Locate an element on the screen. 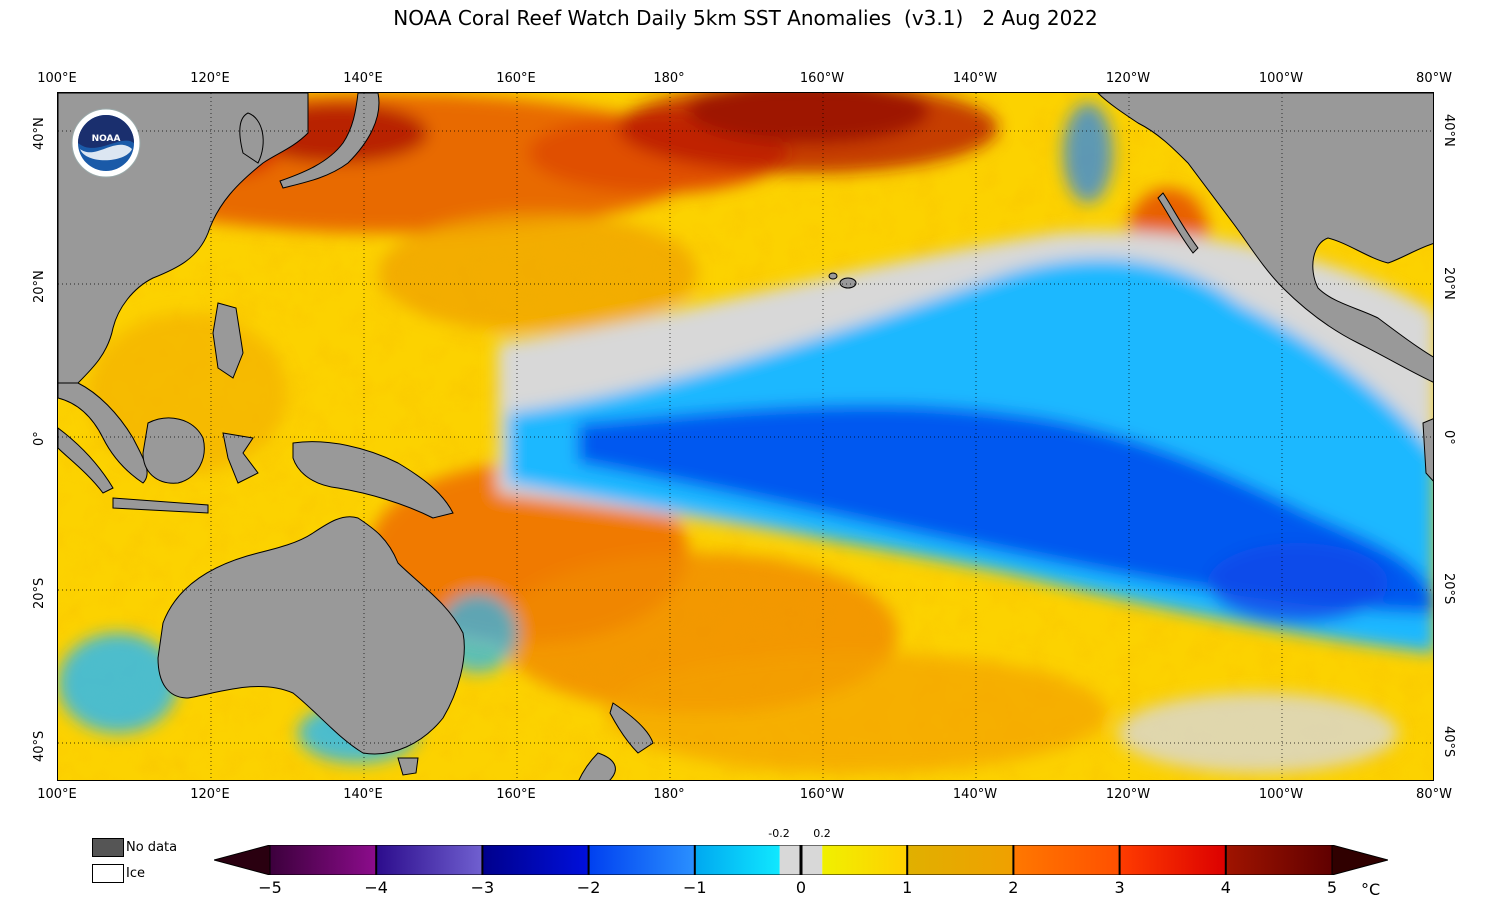  colorbar-border is located at coordinates (801, 860).